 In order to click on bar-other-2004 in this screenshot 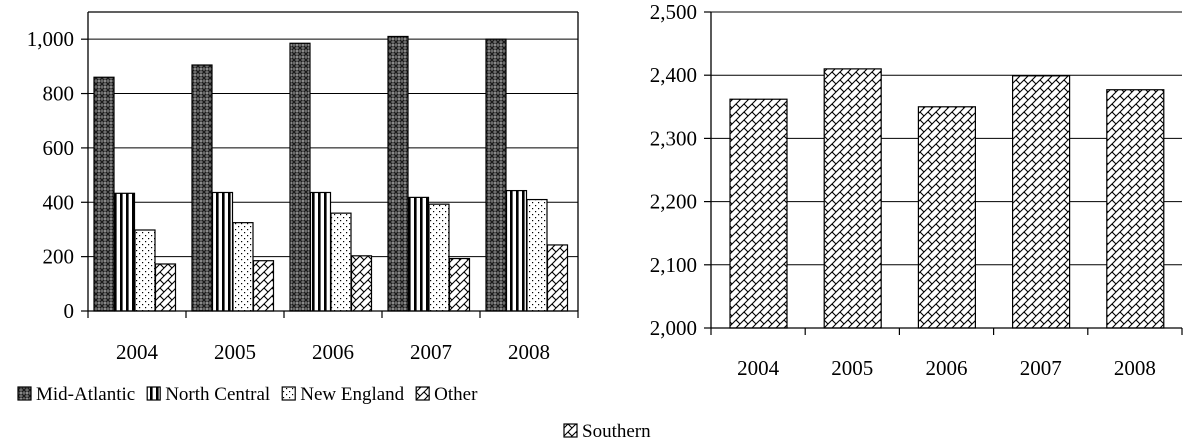, I will do `click(165, 287)`.